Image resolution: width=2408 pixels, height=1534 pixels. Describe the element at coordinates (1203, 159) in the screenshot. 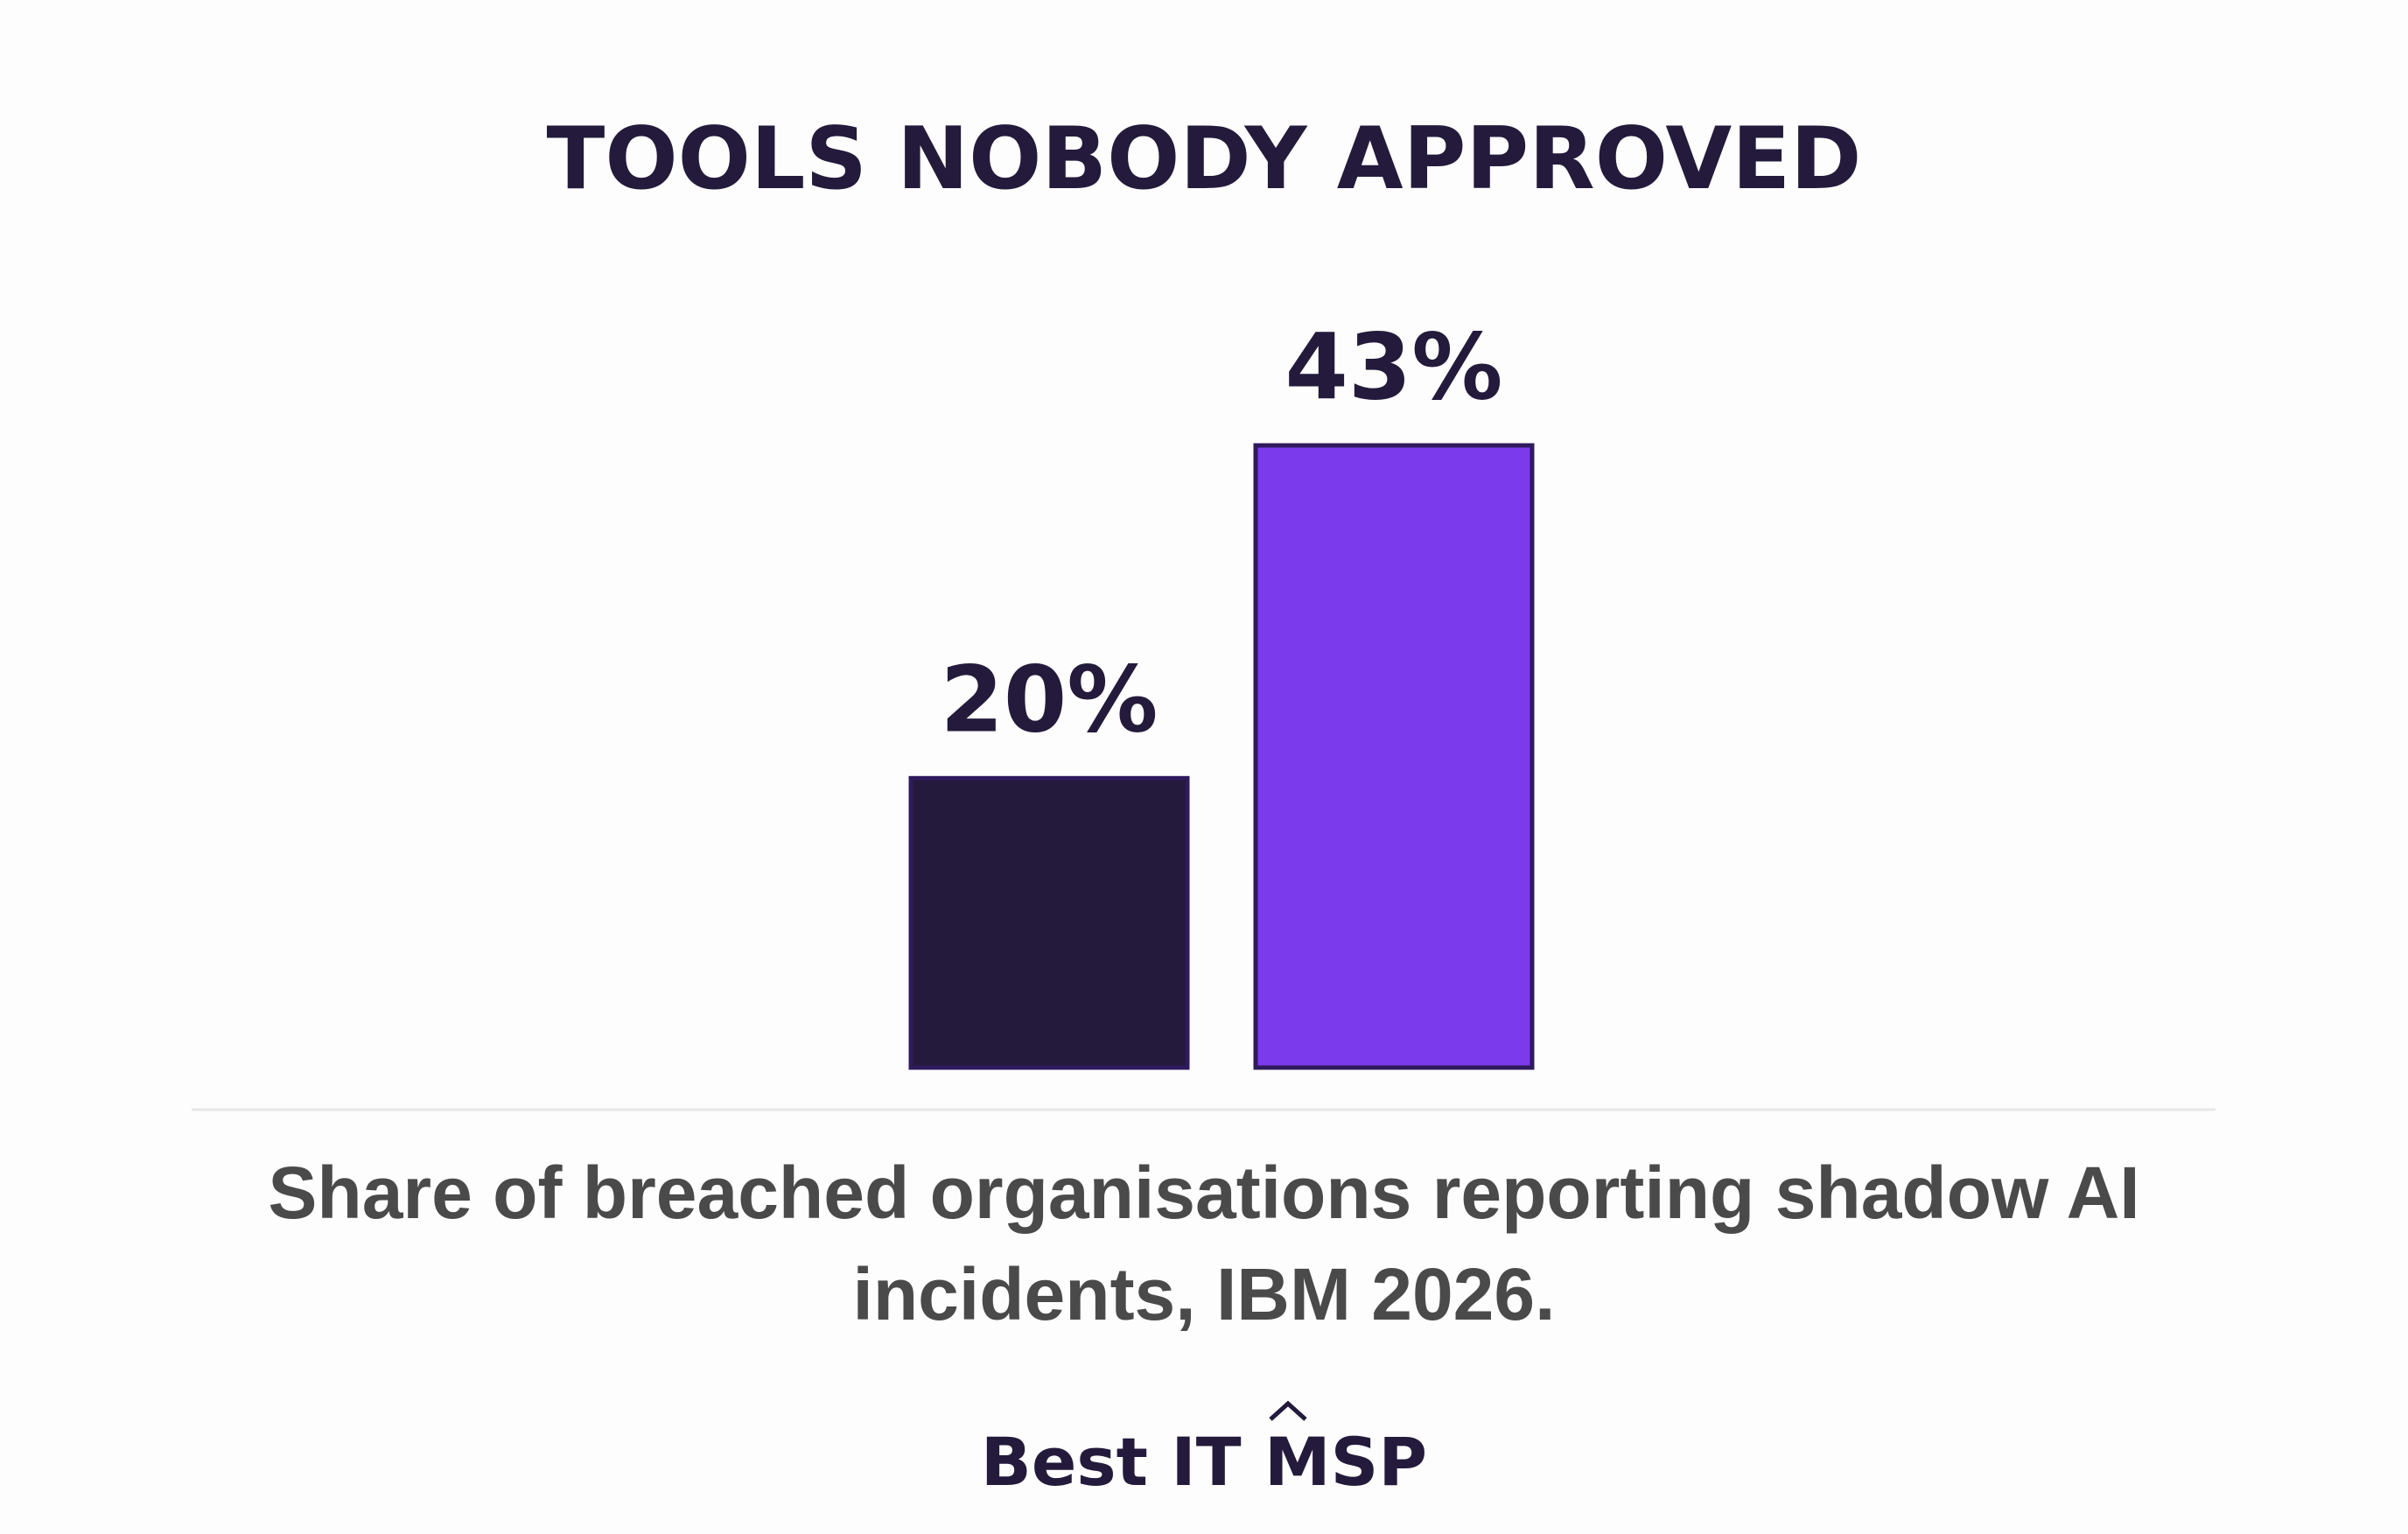

I see `chart-title: TOOLS NOBODY APPROVED` at that location.